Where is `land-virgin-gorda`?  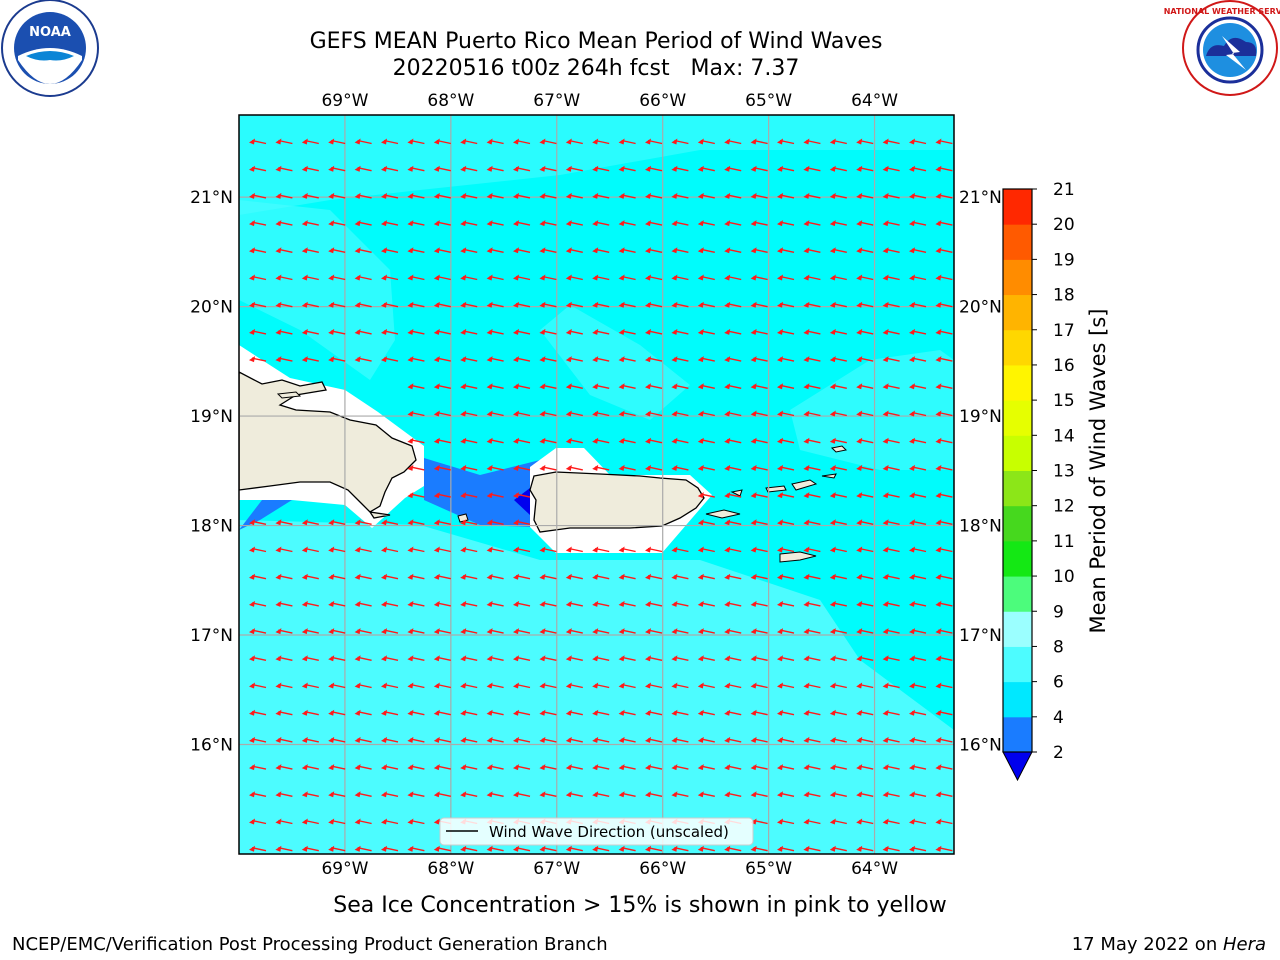
land-virgin-gorda is located at coordinates (829, 476).